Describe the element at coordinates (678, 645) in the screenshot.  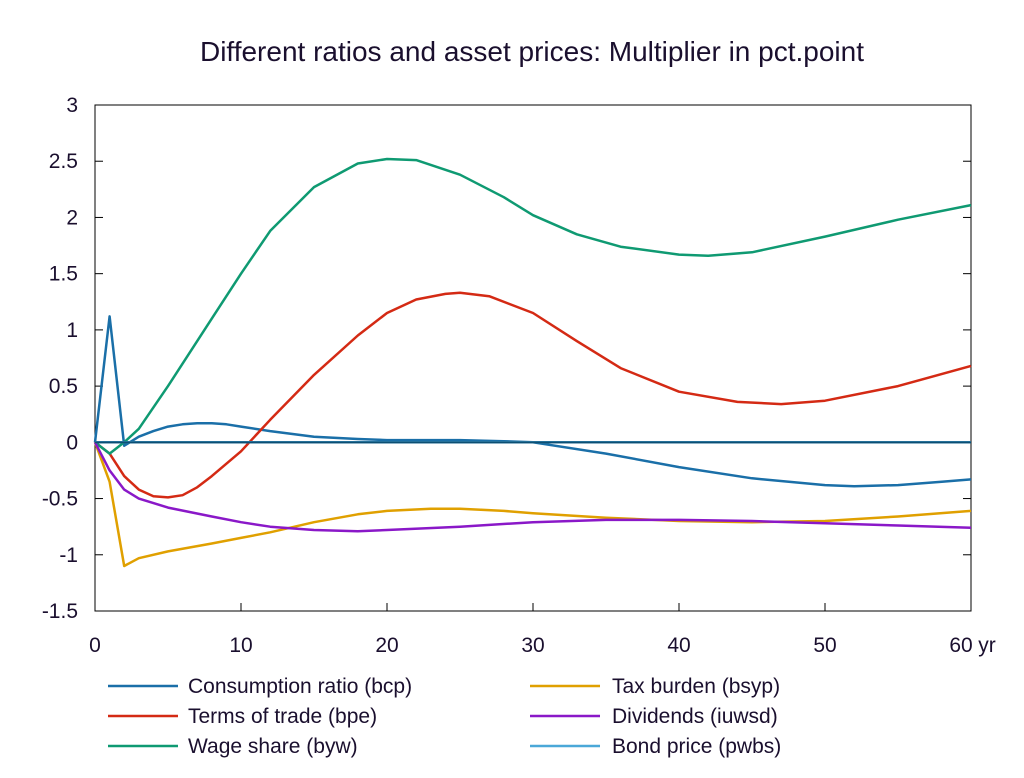
I see `x-tick-label: 40` at that location.